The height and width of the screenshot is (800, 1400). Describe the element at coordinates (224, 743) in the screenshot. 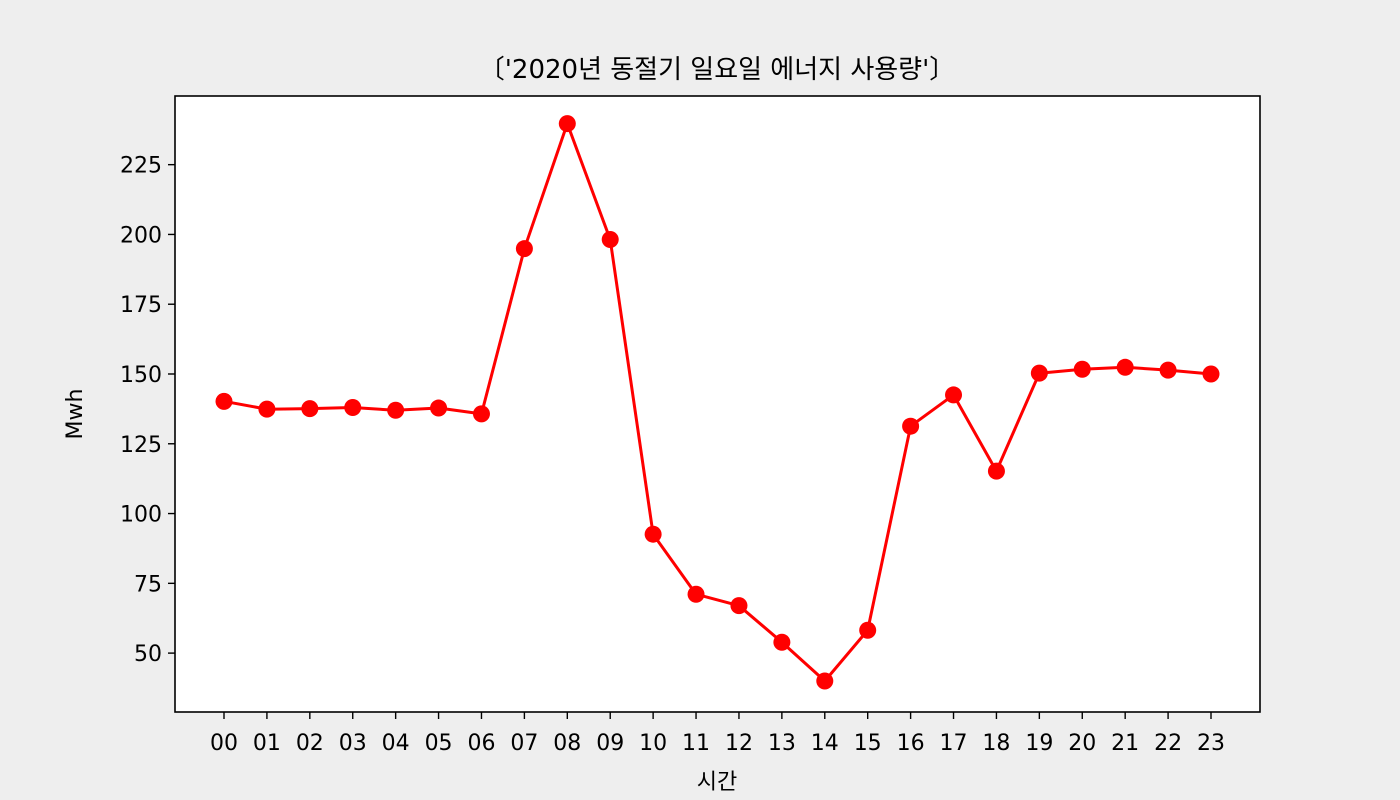

I see `x-tick-label: 00` at that location.